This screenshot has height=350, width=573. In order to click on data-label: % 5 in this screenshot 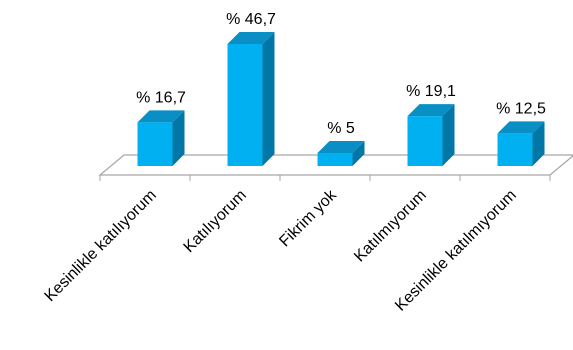, I will do `click(341, 128)`.